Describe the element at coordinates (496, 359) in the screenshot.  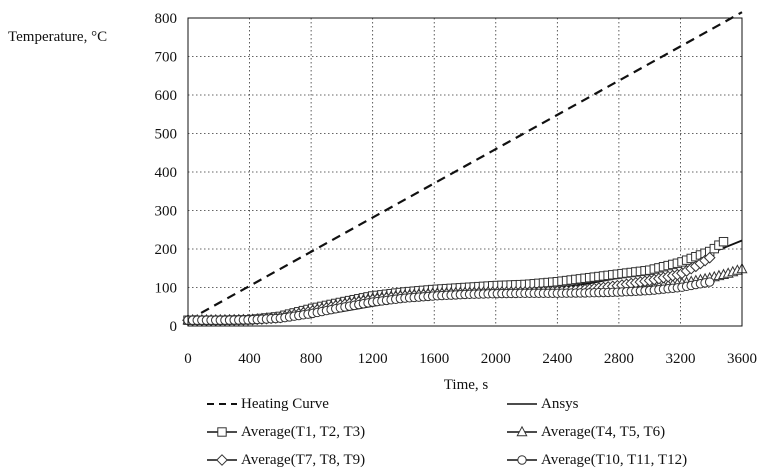
I see `x-tick-label: 2000` at that location.